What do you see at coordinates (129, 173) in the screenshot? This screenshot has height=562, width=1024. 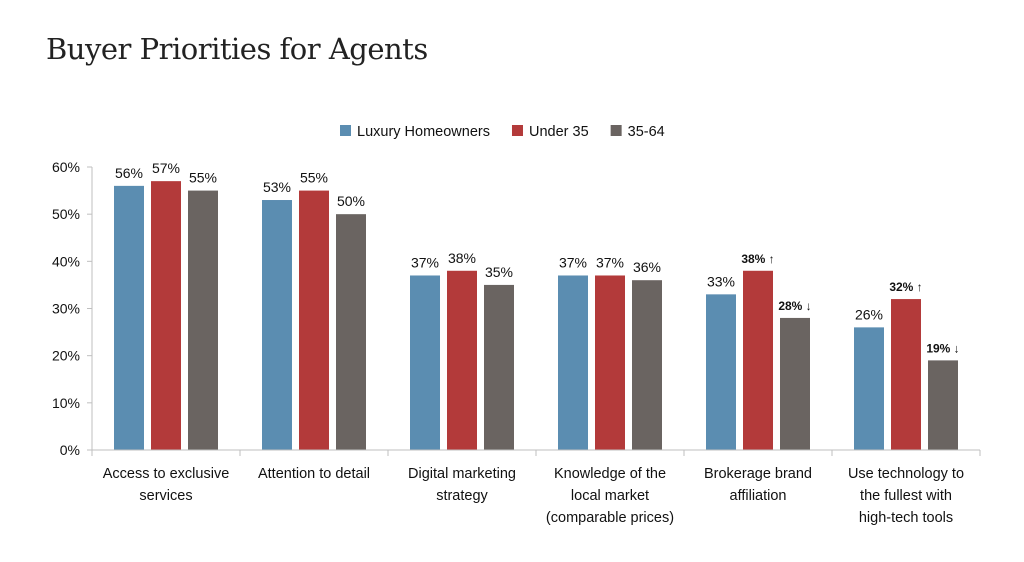 I see `data-label: 56%` at bounding box center [129, 173].